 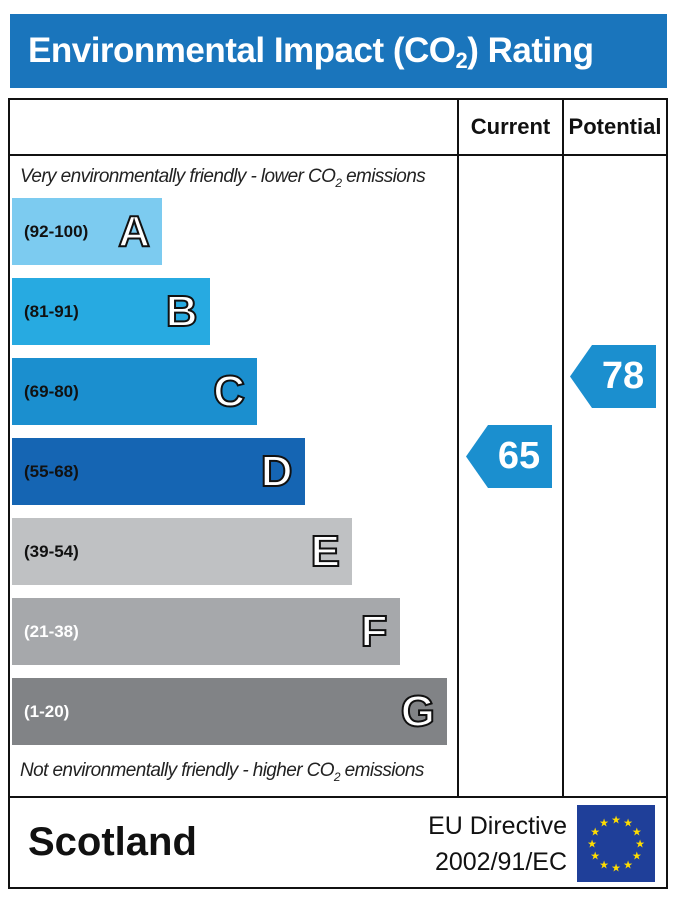 I want to click on band-letter: C, so click(x=229, y=391).